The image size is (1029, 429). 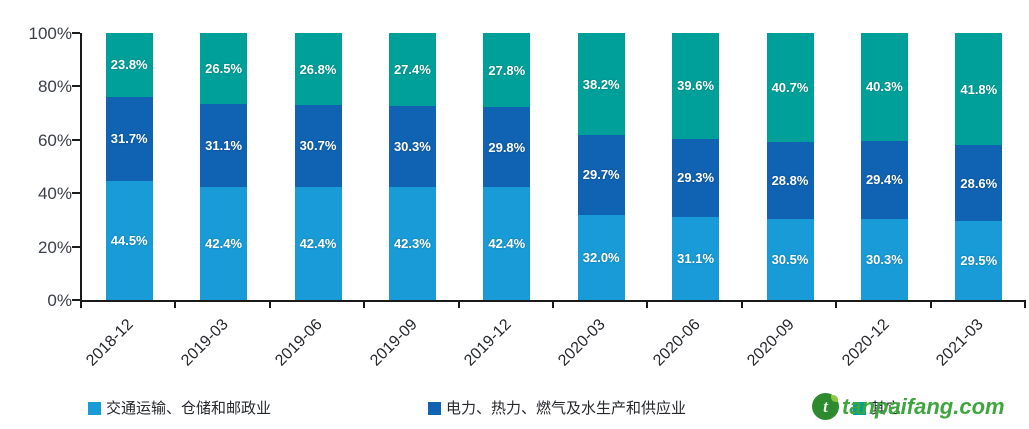 I want to click on legend-label: 电力、热力、燃气及水生产和供应业, so click(x=566, y=408).